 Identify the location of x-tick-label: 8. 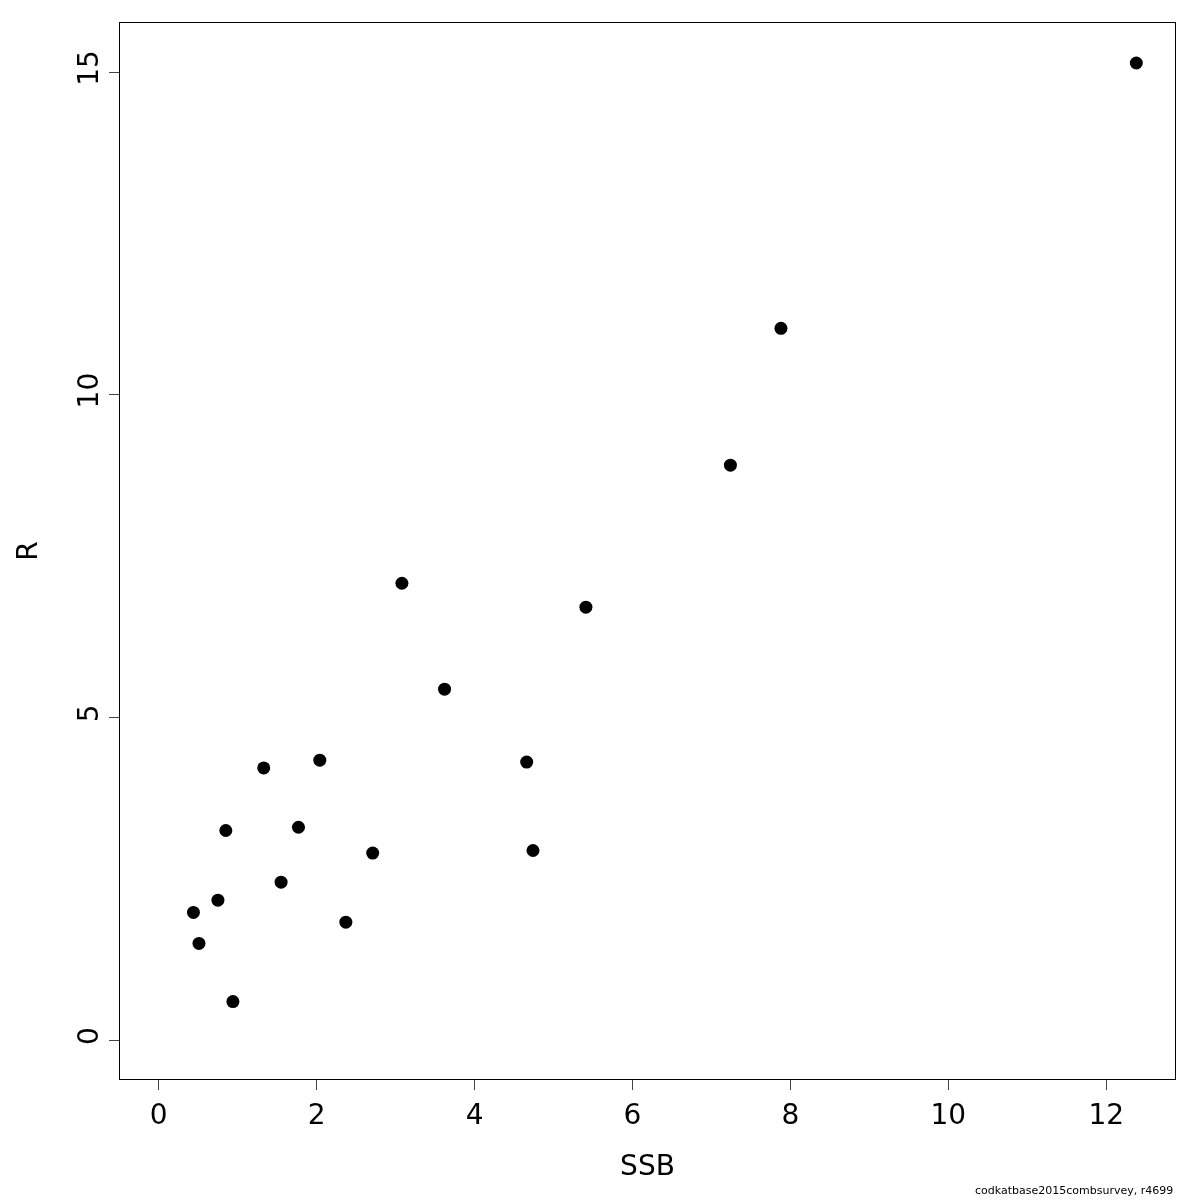
(790, 1114).